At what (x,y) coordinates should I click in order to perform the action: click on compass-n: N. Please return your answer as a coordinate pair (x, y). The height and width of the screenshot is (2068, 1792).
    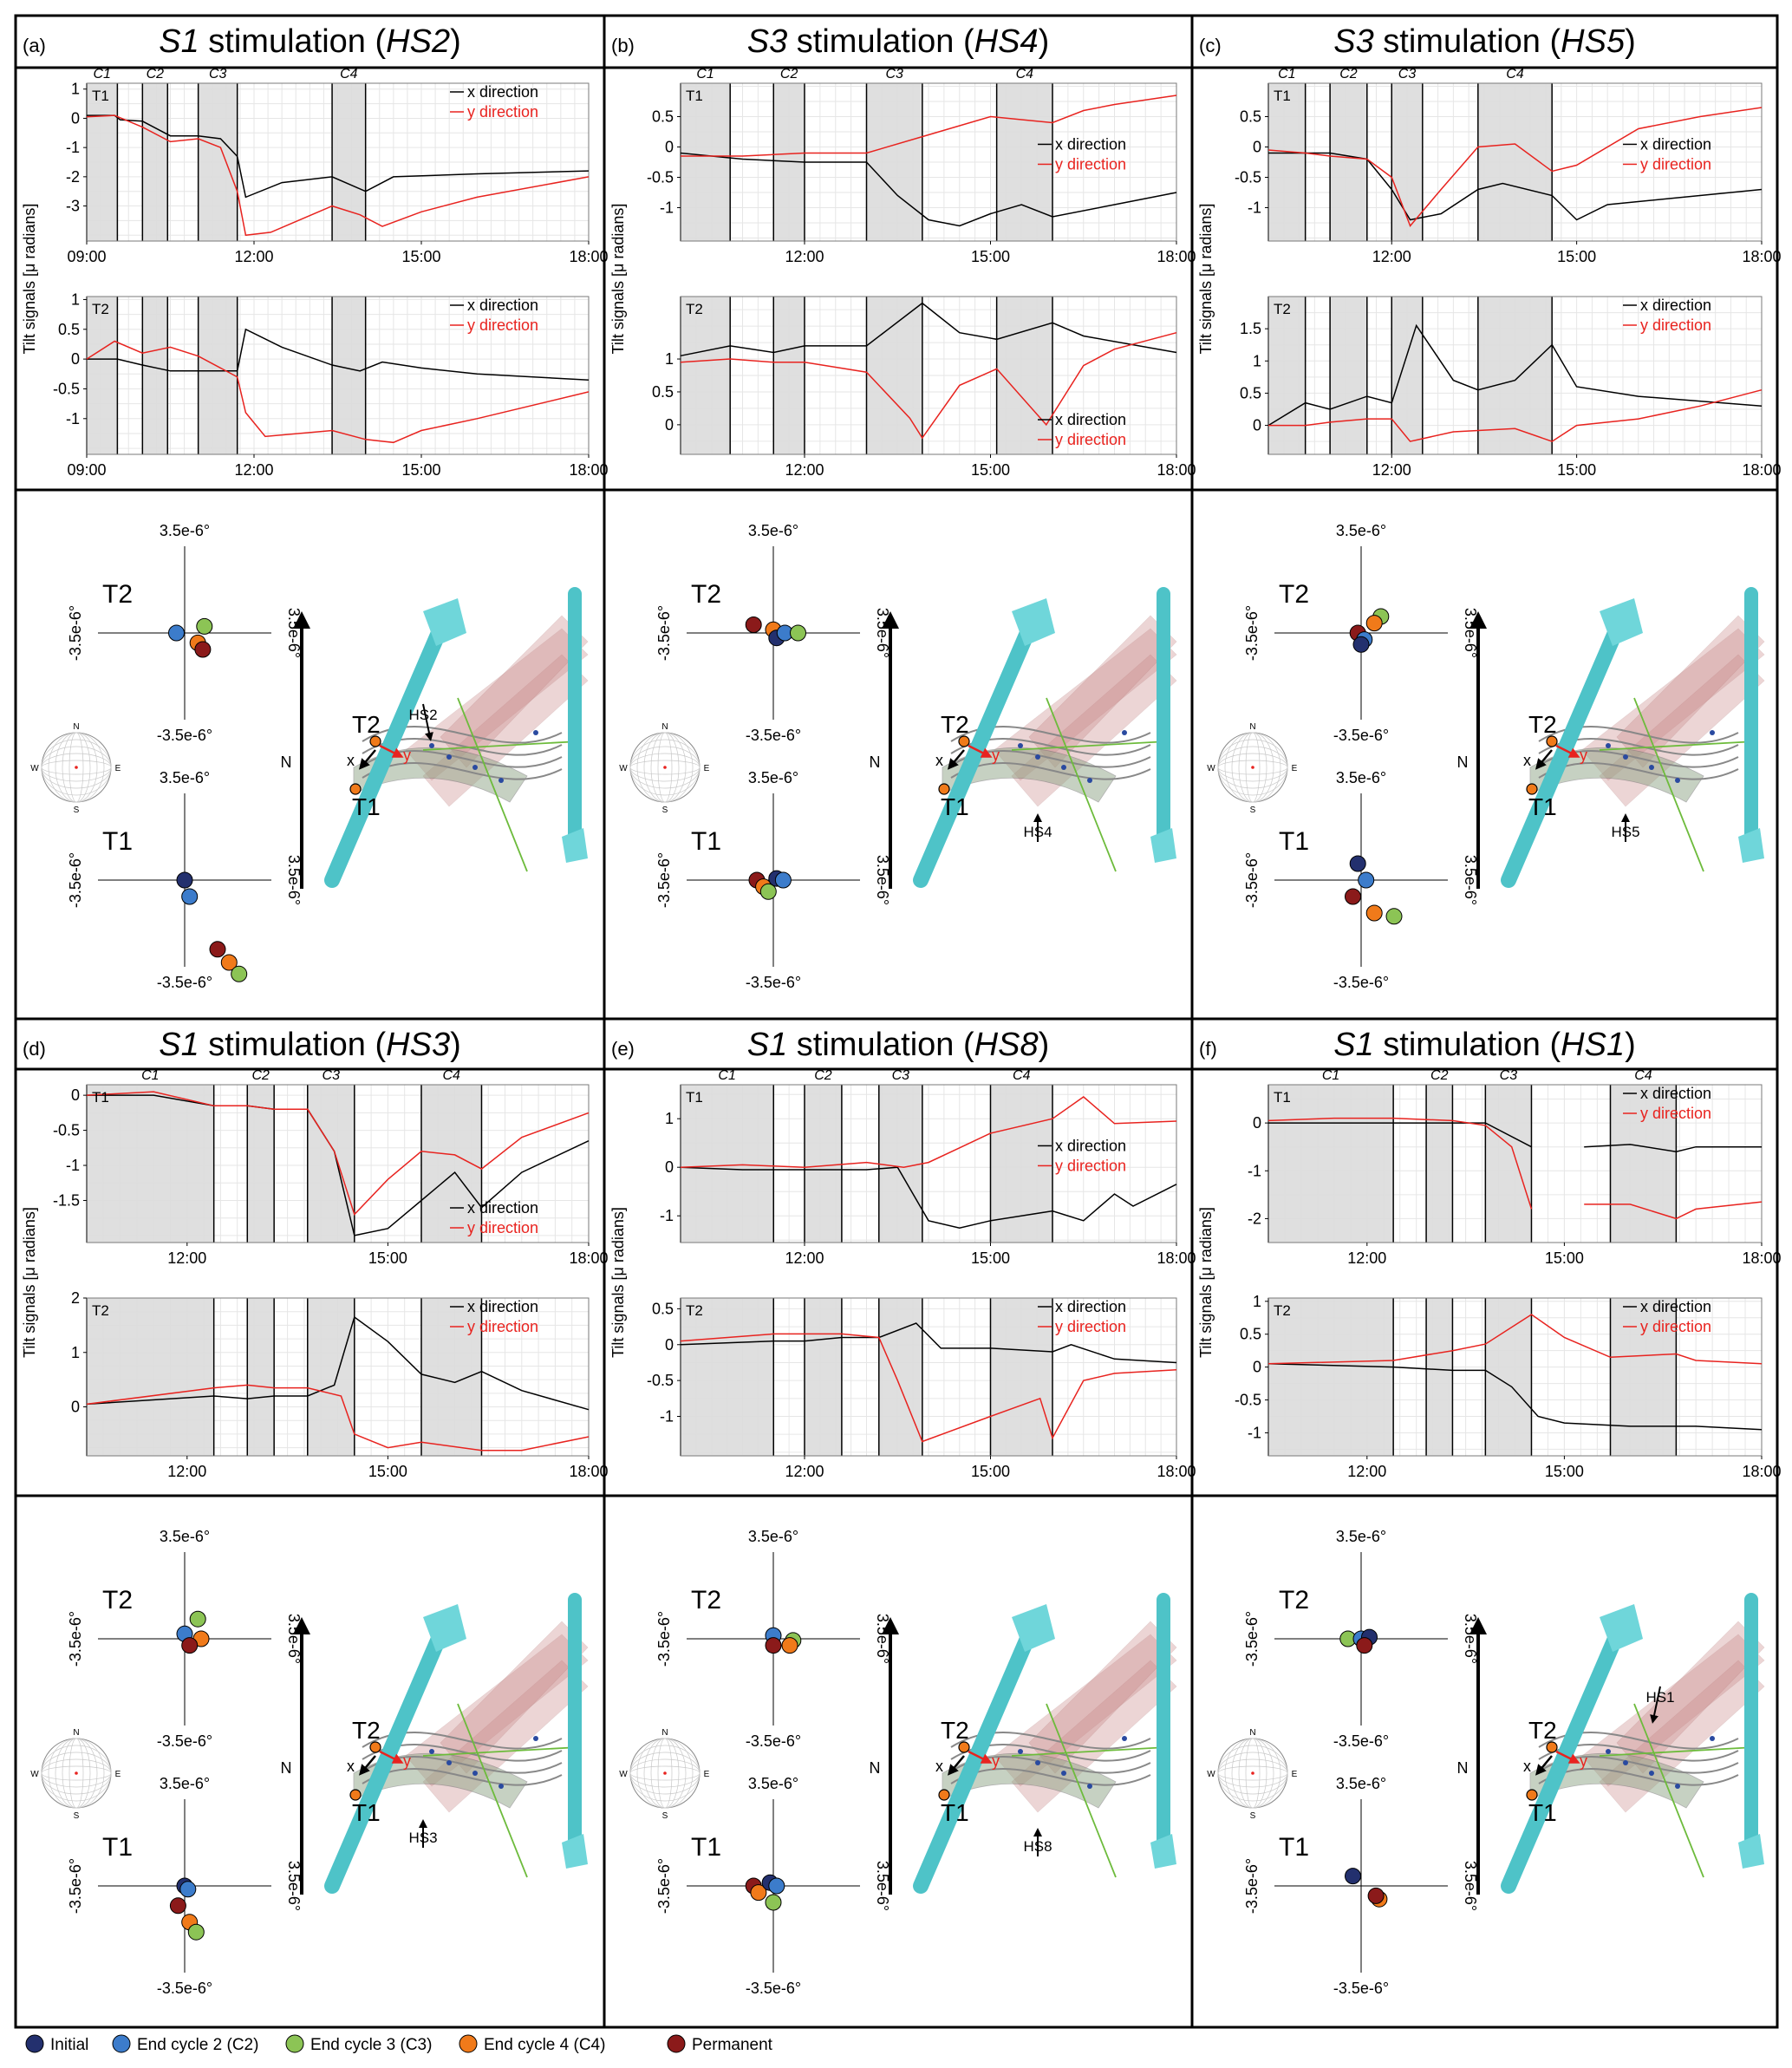
    Looking at the image, I should click on (1252, 727).